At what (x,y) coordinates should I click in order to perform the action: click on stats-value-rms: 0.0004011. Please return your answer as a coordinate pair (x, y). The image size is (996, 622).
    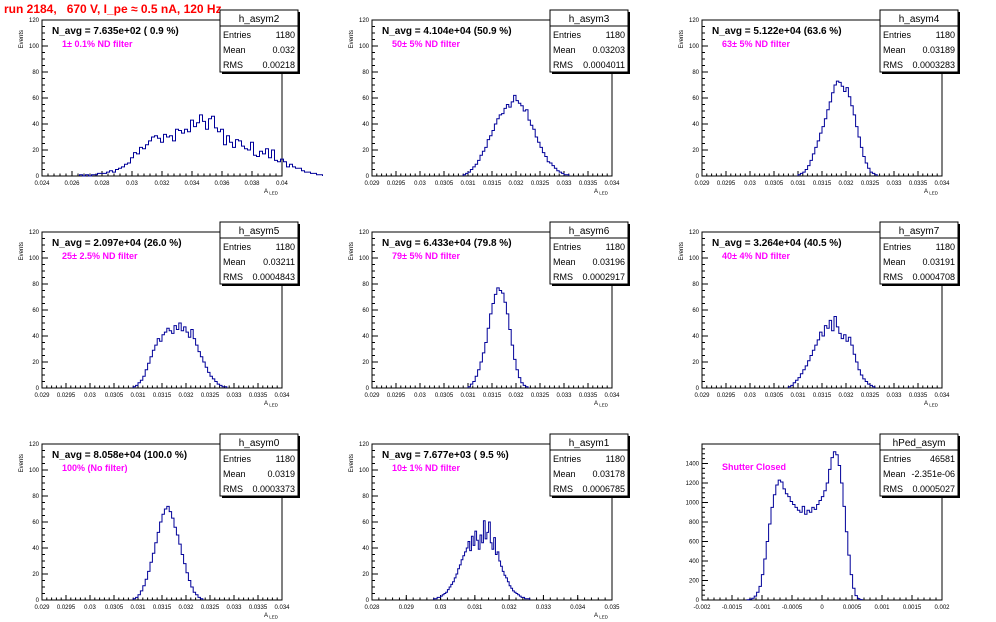
    Looking at the image, I should click on (604, 65).